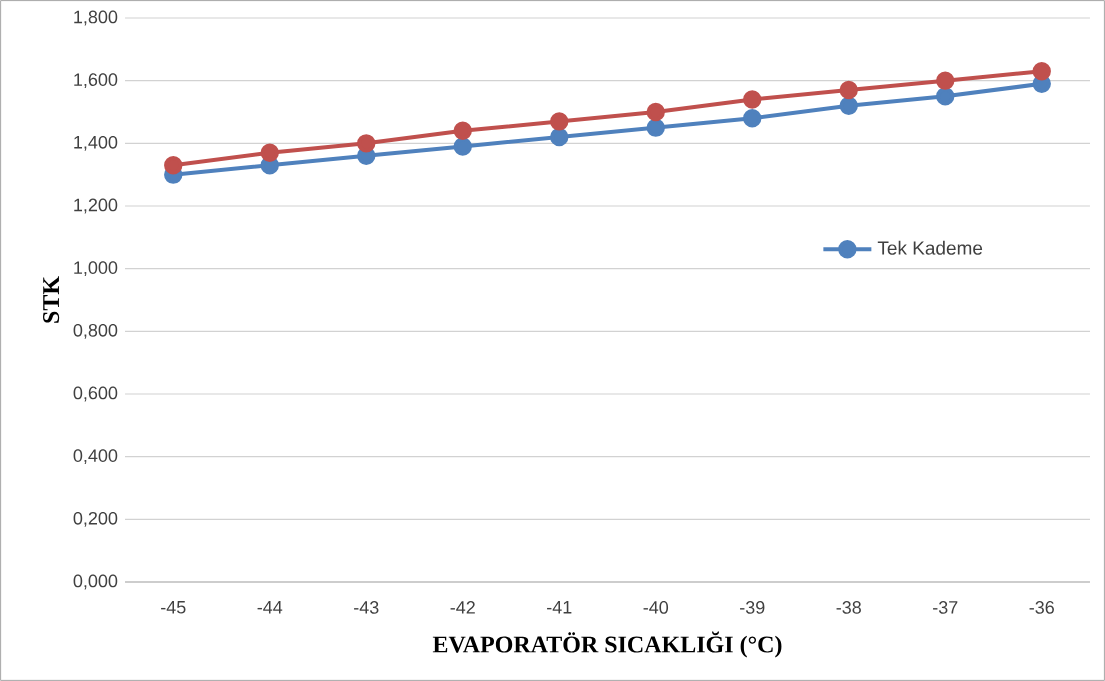 The image size is (1105, 681). I want to click on legend-label: Tek Kademe, so click(930, 247).